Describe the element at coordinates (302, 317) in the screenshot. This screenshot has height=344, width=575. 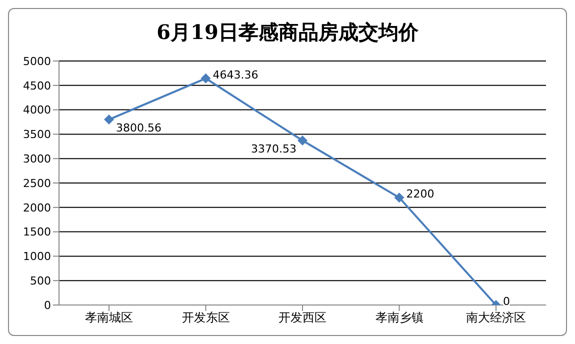
I see `x-tick-label: 开发西区` at that location.